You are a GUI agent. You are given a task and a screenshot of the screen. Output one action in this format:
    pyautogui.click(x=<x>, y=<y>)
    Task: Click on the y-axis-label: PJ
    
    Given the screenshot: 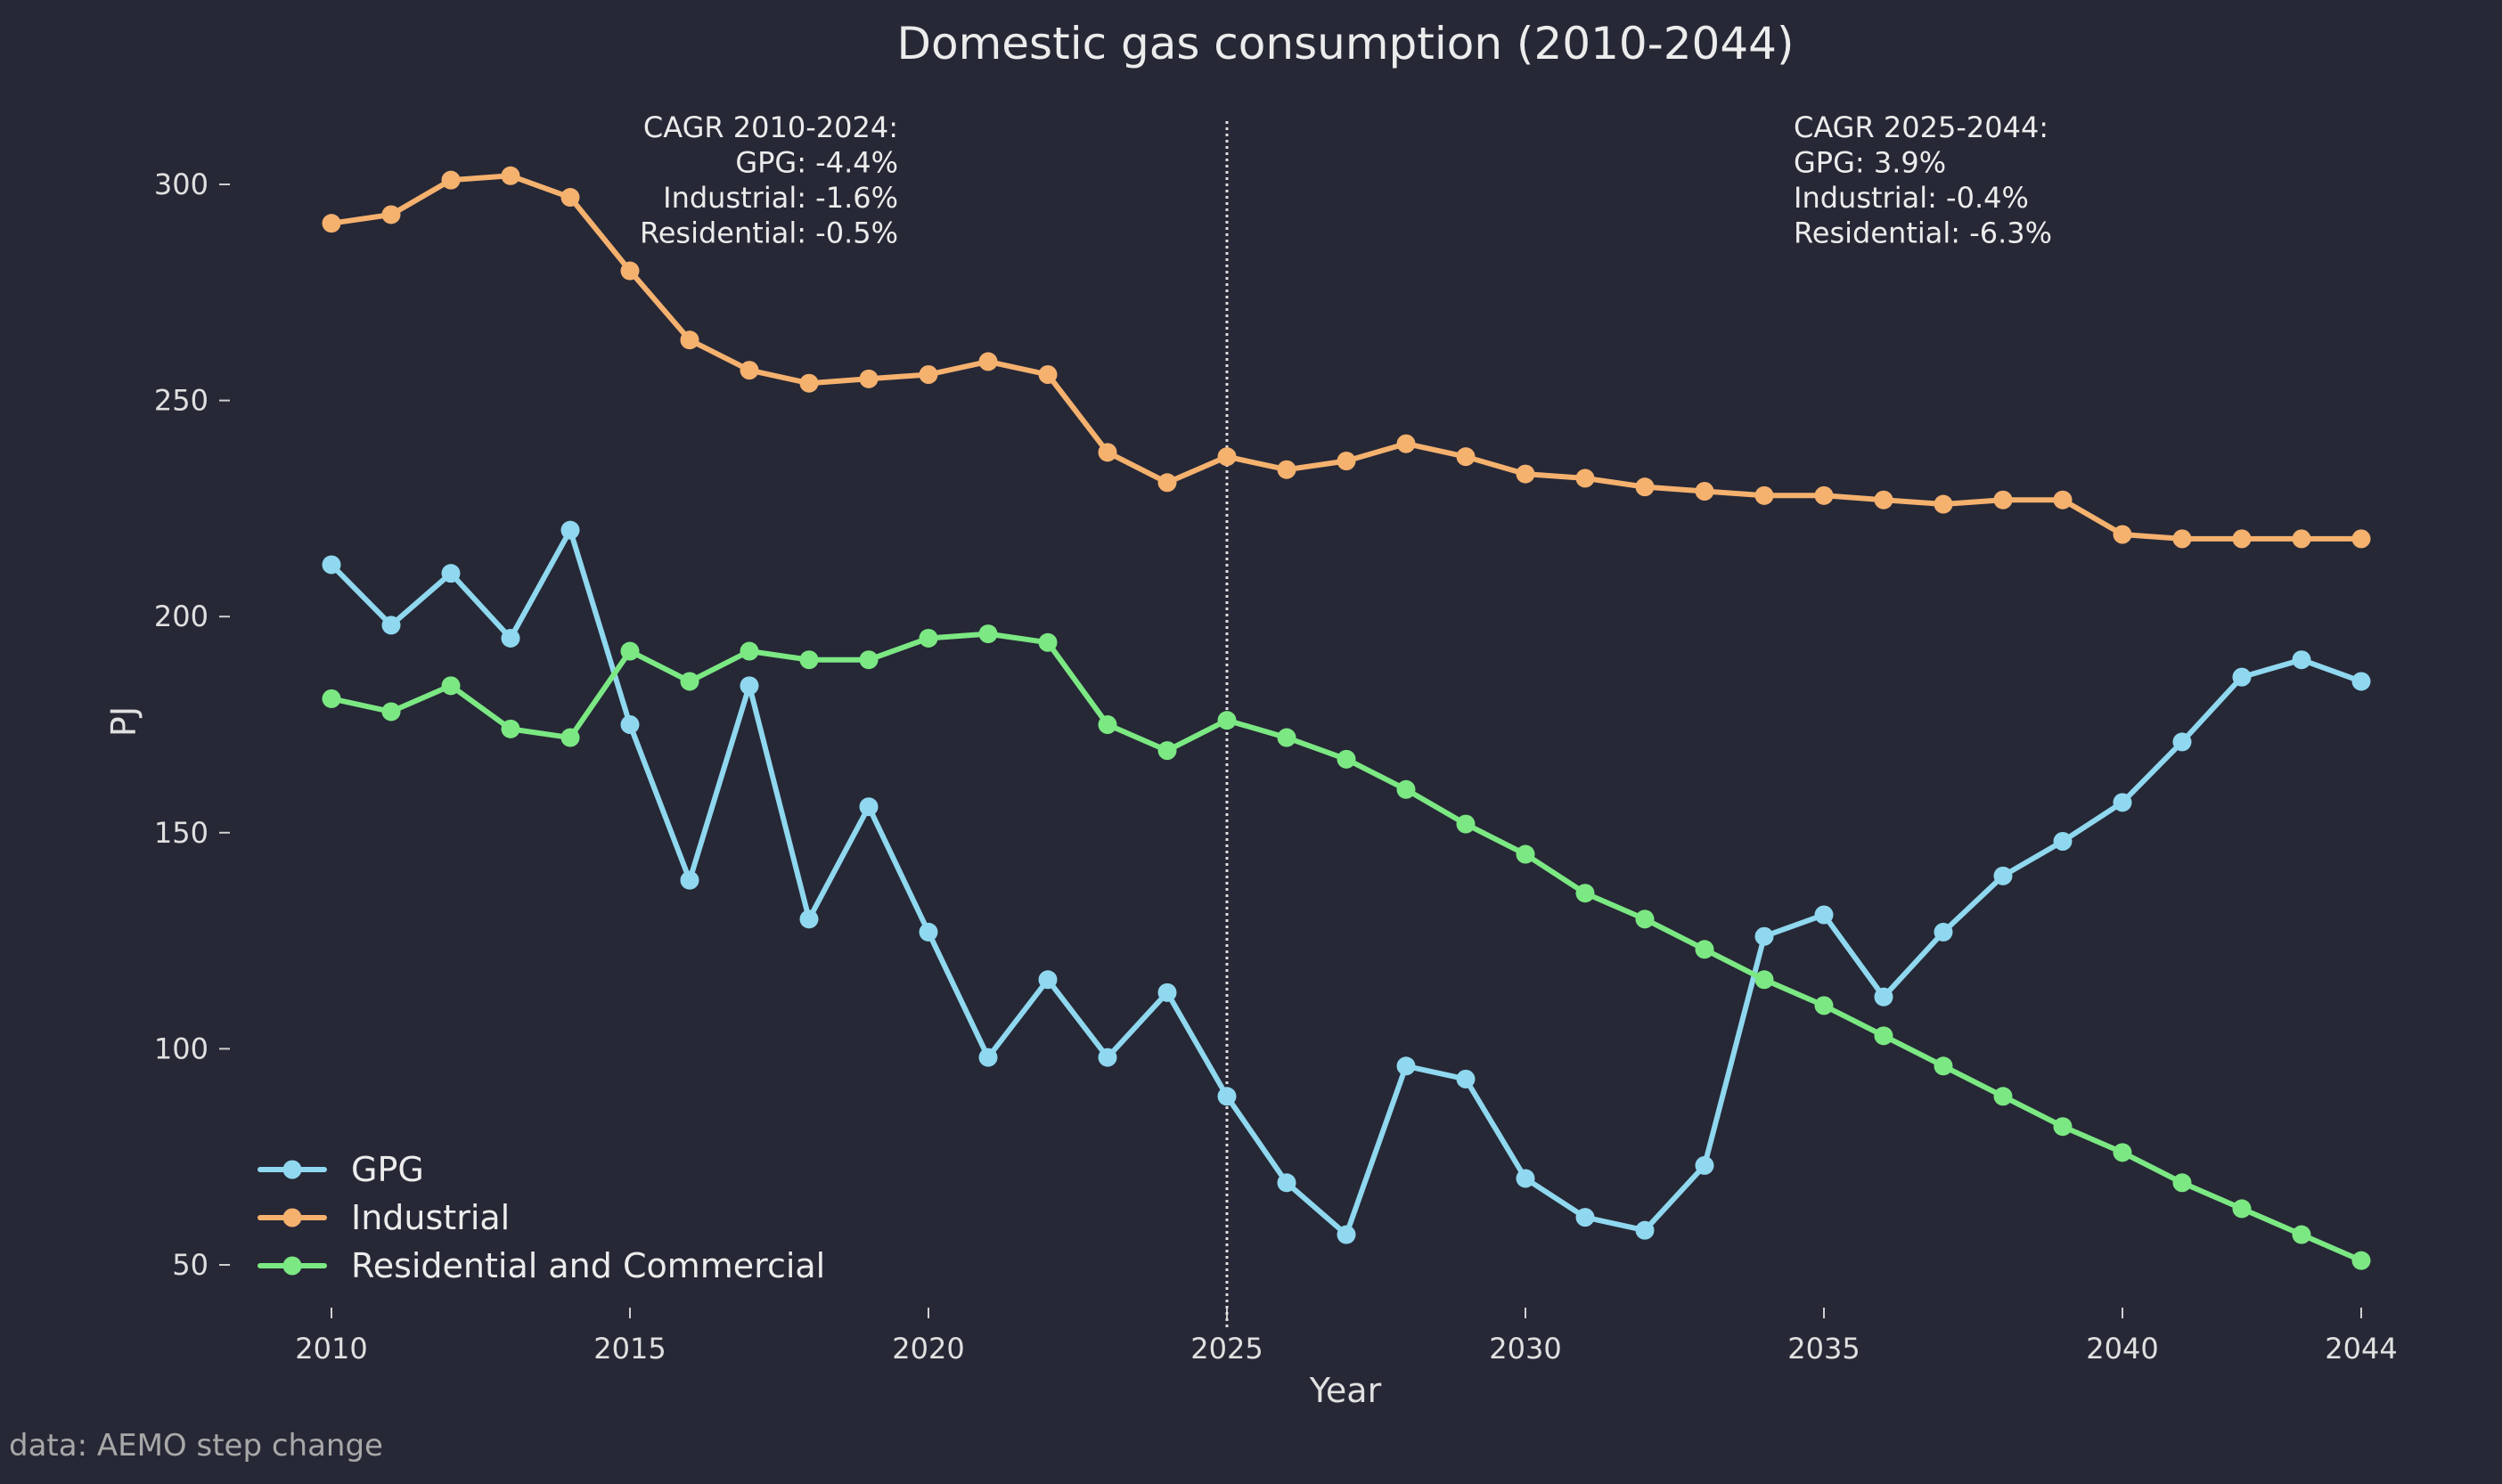 What is the action you would take?
    pyautogui.click(x=124, y=722)
    